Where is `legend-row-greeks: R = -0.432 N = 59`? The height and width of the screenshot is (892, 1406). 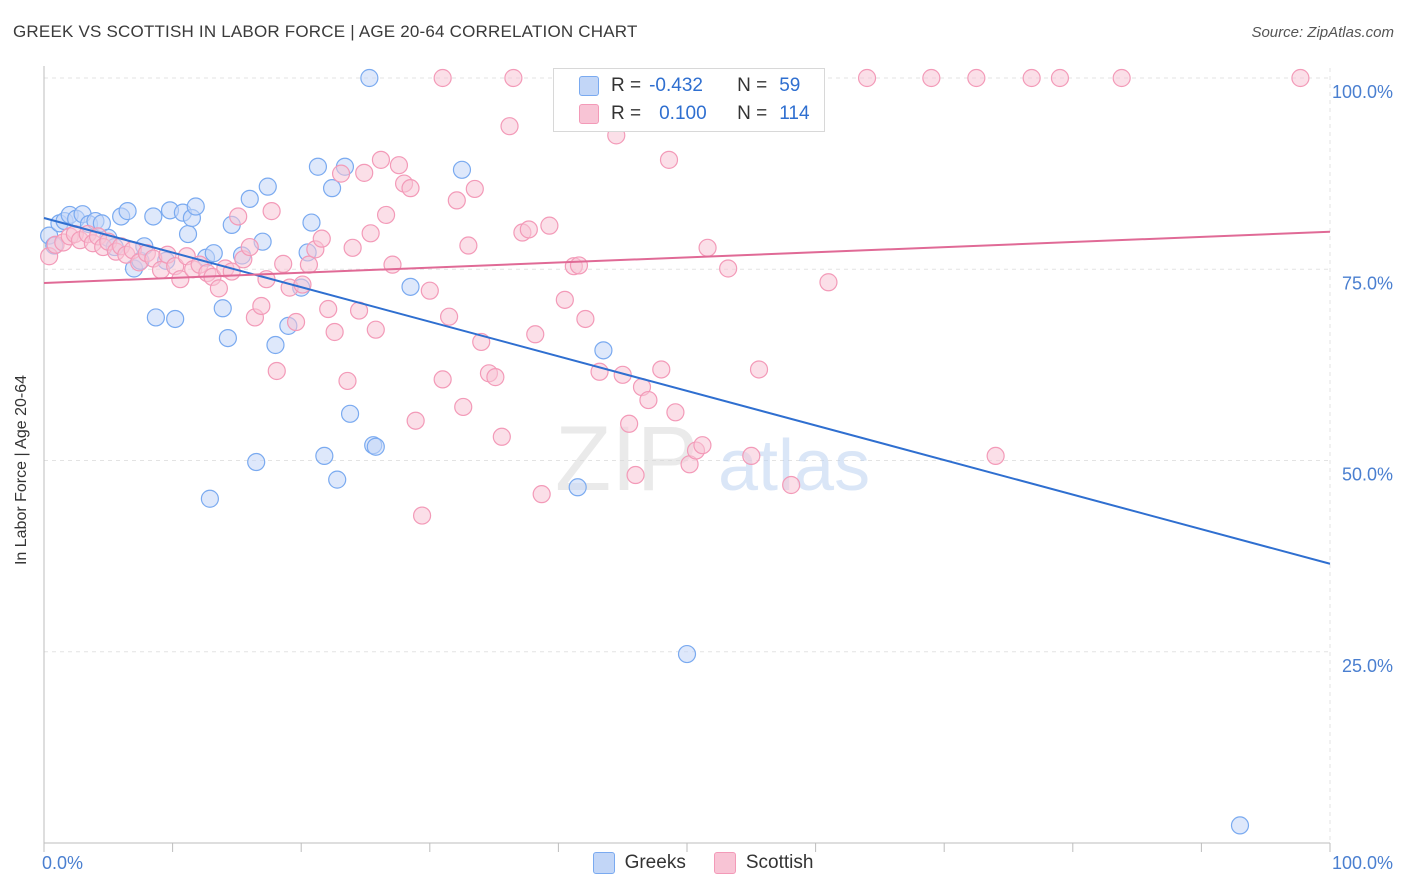
legend-row-greeks: R = -0.432 N = 59 is located at coordinates (677, 86).